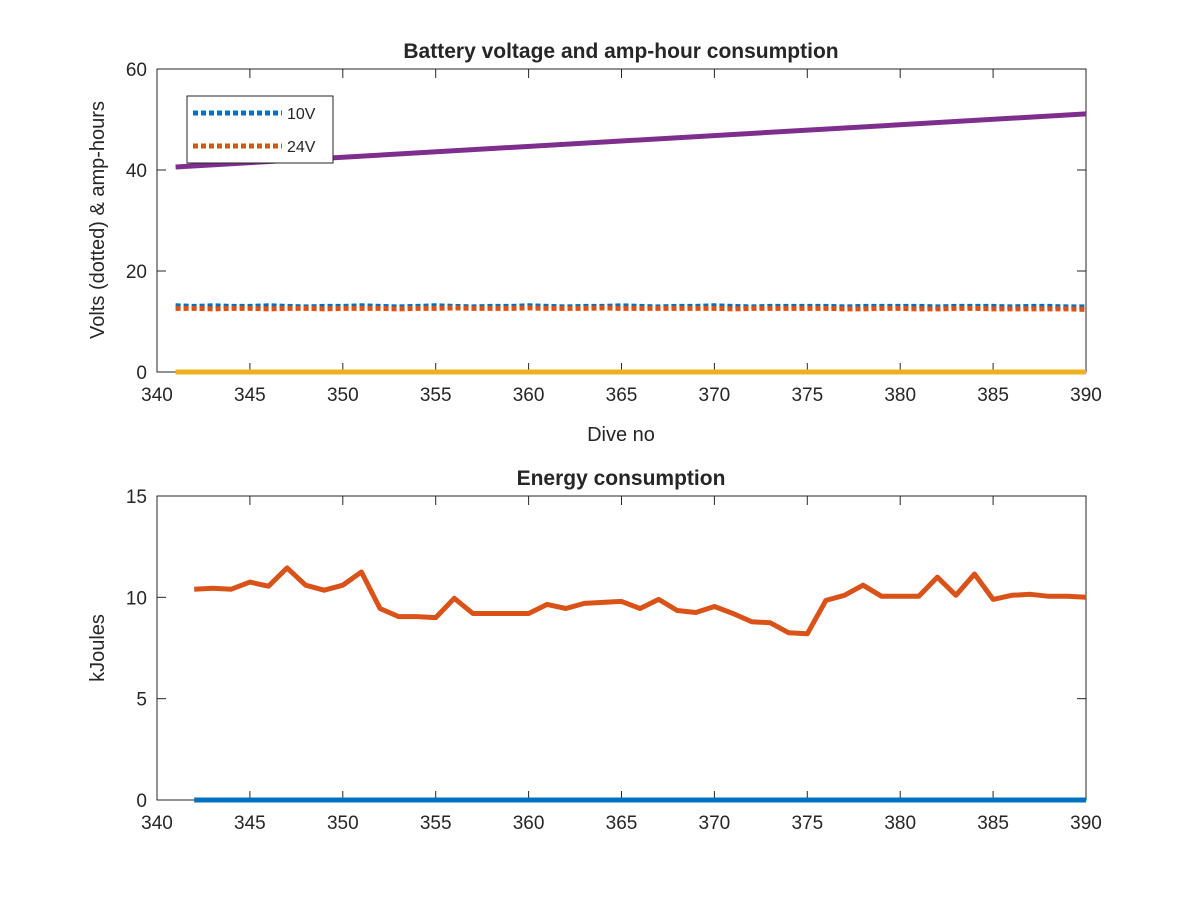 The image size is (1200, 900). I want to click on bottom-y-tick-label: 15, so click(136, 497).